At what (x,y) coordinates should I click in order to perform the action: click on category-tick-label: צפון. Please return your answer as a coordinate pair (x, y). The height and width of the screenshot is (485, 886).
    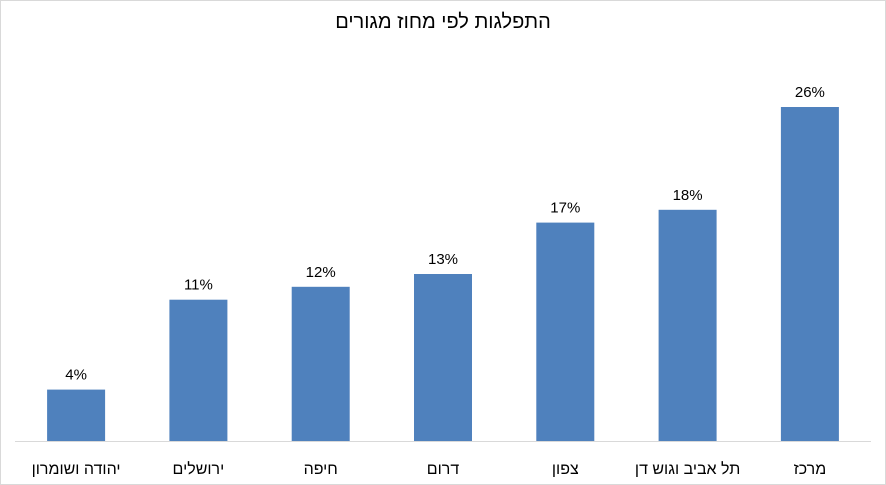
    Looking at the image, I should click on (565, 469).